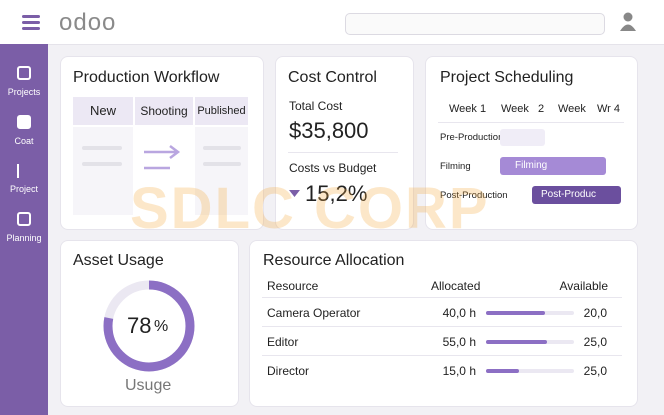 Image resolution: width=664 pixels, height=415 pixels. I want to click on gantt-bar: Filming, so click(553, 166).